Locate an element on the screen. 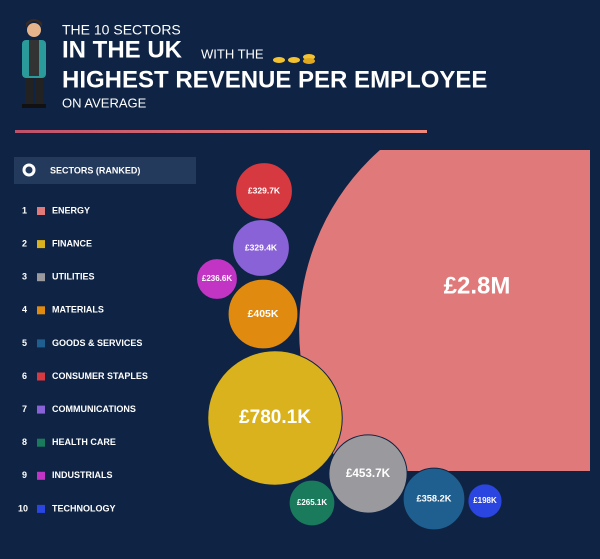  legend-rank: 6 is located at coordinates (24, 376).